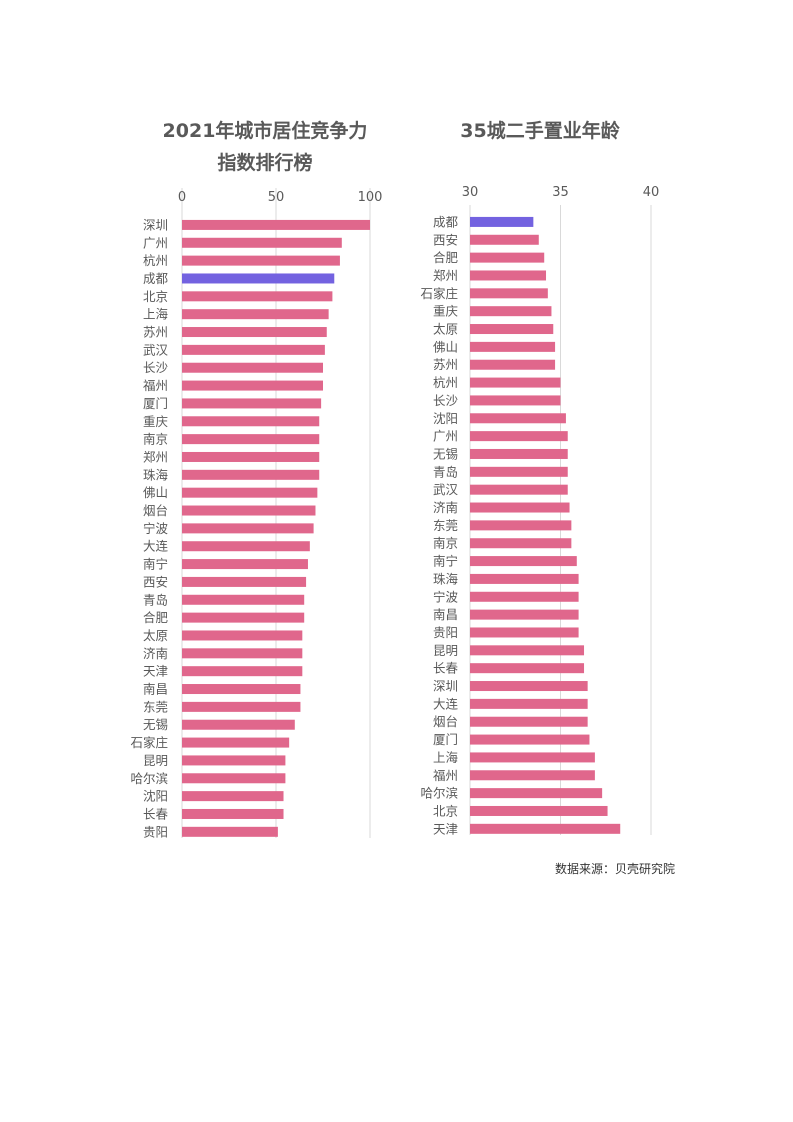  I want to click on competitiveness-category-label: 宁波, so click(156, 528).